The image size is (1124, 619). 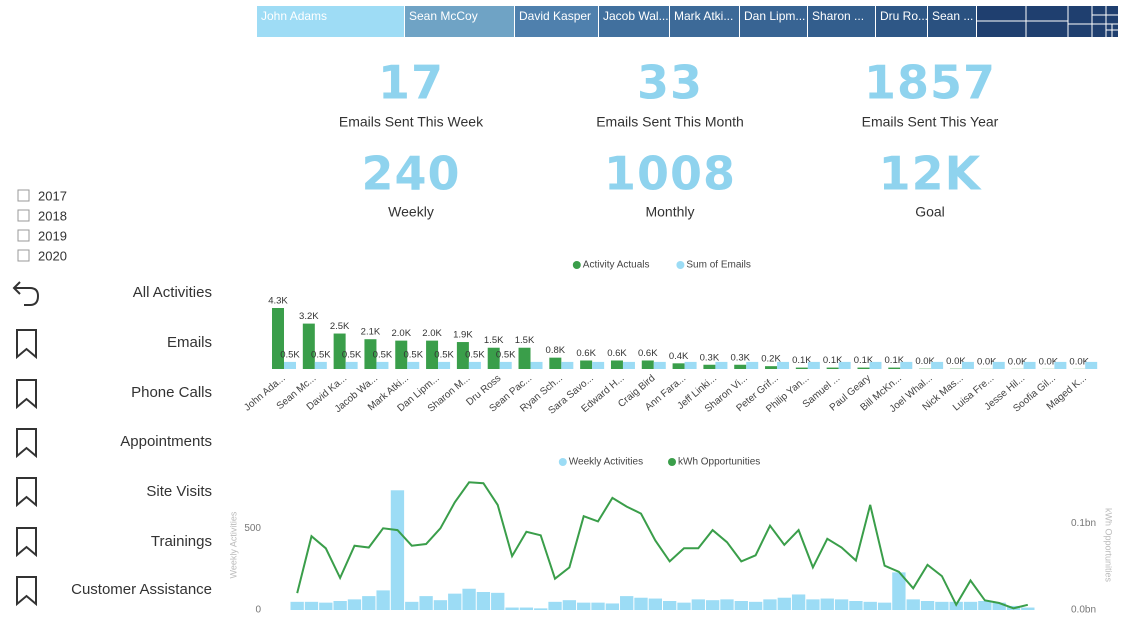 I want to click on line, so click(x=662, y=545).